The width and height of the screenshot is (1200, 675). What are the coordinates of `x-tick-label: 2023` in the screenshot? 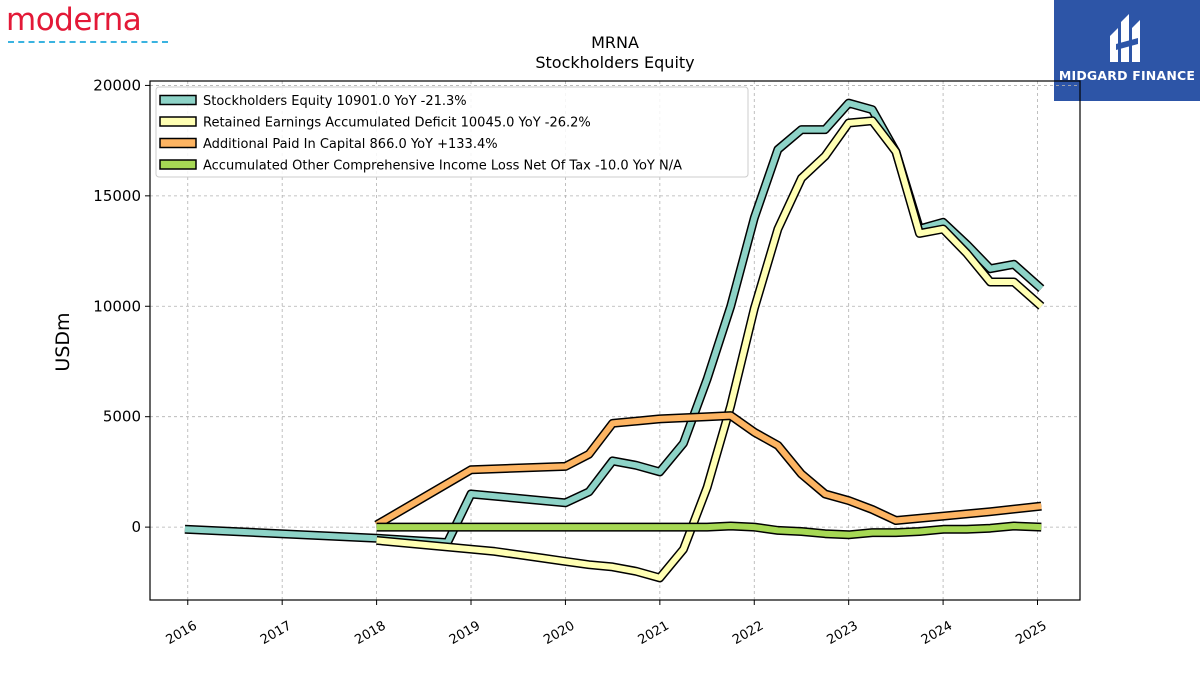 It's located at (843, 633).